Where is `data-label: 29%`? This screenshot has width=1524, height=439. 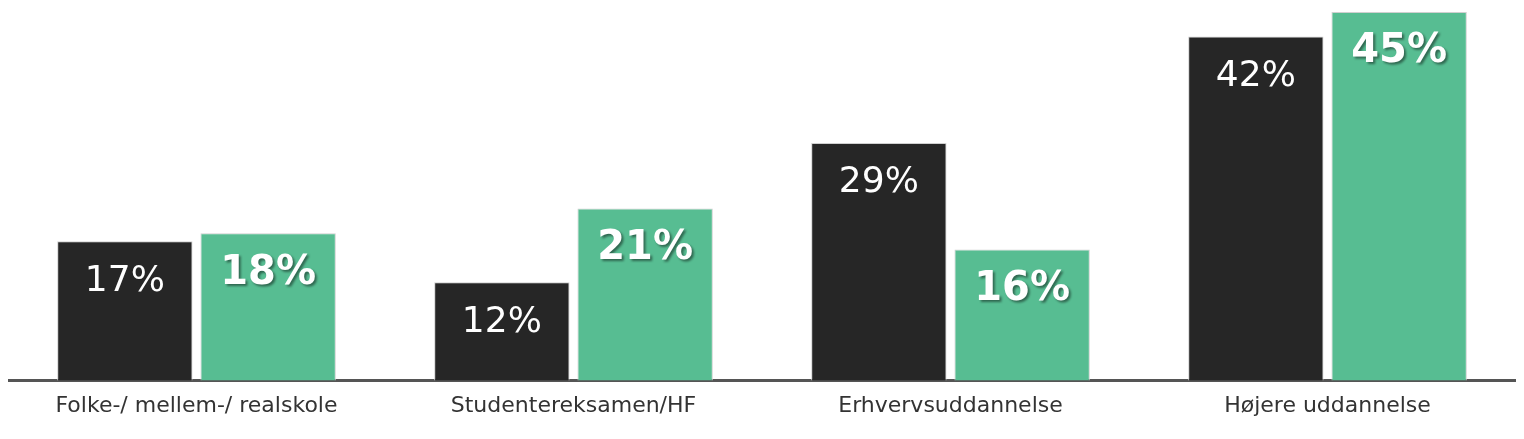 data-label: 29% is located at coordinates (878, 180).